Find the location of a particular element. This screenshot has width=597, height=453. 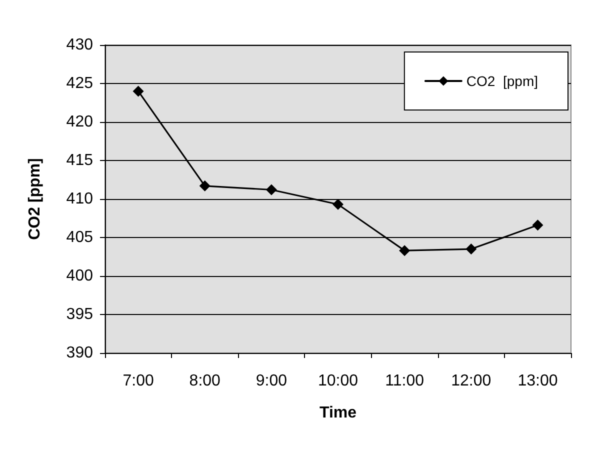

y-tick-label: 430 is located at coordinates (80, 45).